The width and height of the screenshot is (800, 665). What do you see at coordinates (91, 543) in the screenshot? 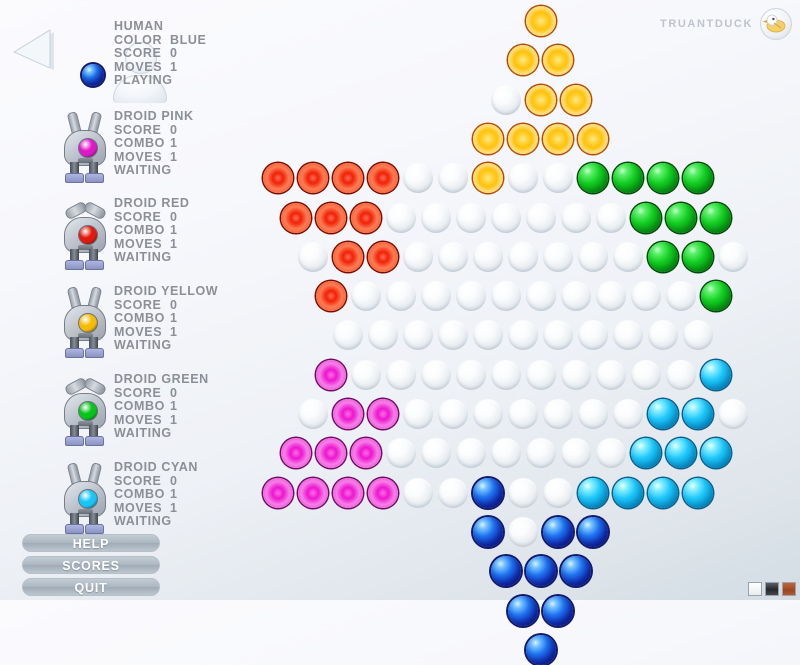
I see `help-button: HELP` at bounding box center [91, 543].